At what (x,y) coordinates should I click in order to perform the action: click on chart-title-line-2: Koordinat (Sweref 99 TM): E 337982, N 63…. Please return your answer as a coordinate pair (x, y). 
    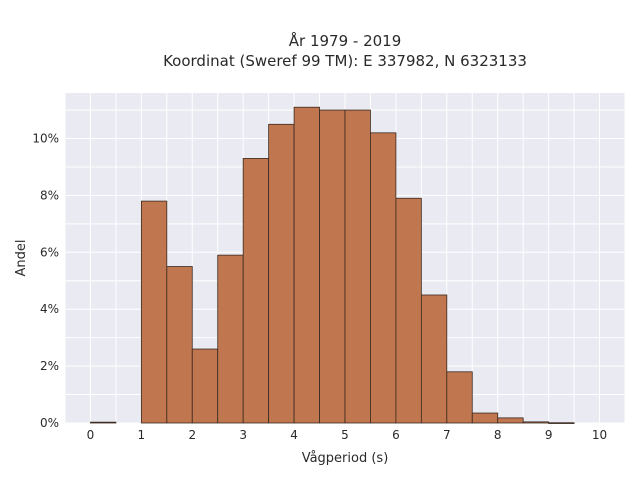
    Looking at the image, I should click on (345, 61).